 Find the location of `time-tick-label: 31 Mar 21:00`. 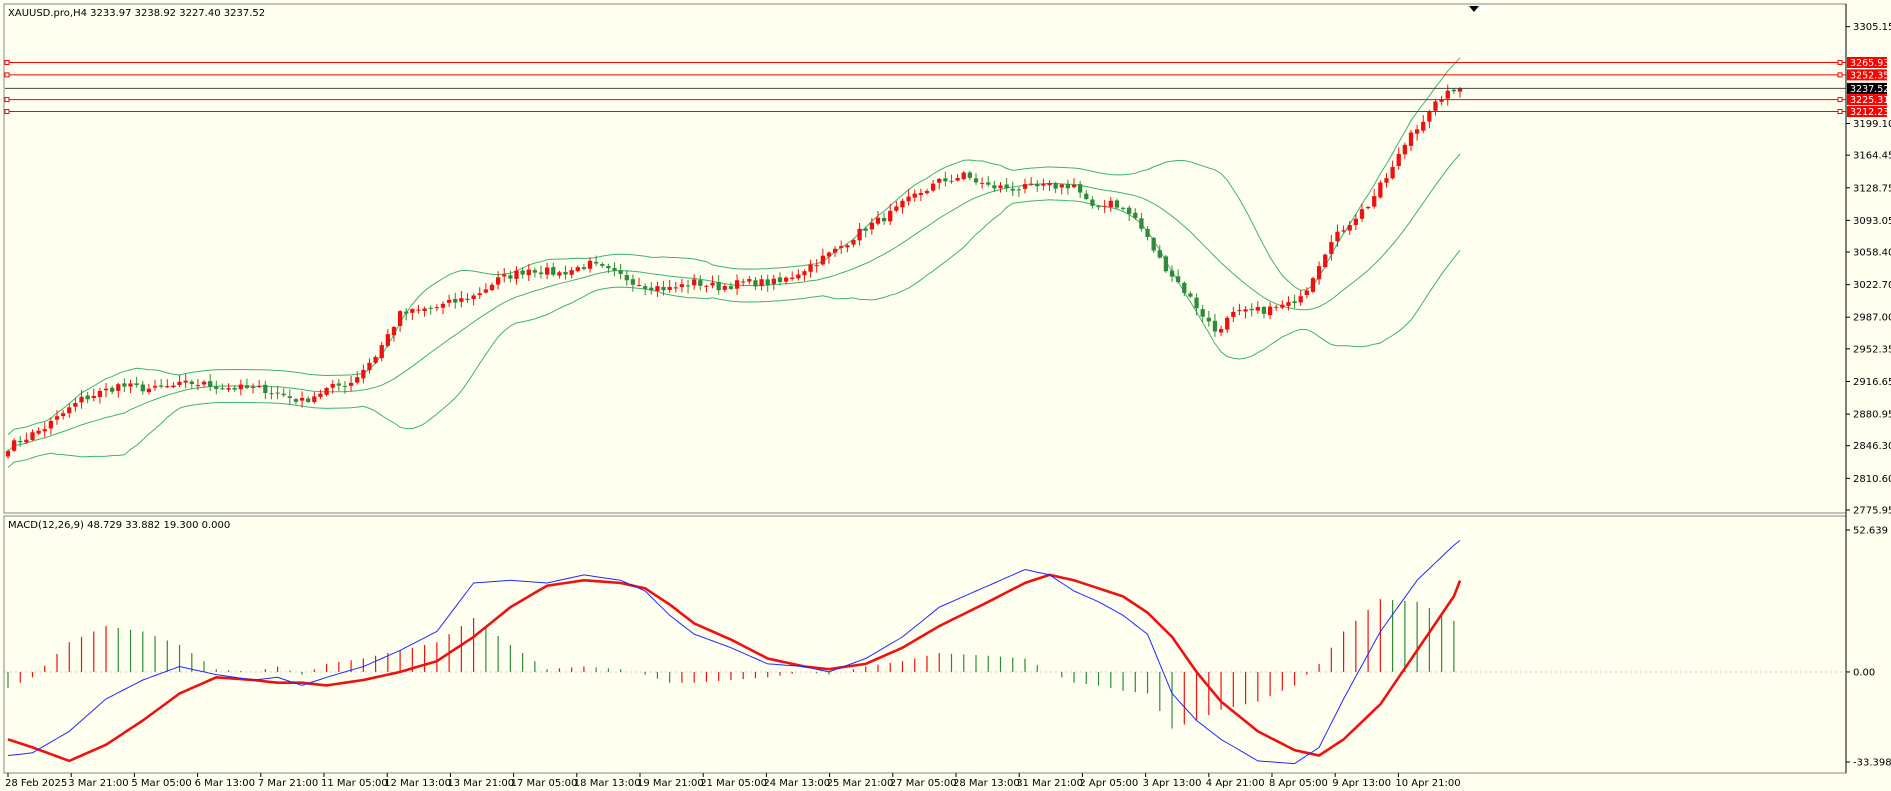

time-tick-label: 31 Mar 21:00 is located at coordinates (1049, 783).